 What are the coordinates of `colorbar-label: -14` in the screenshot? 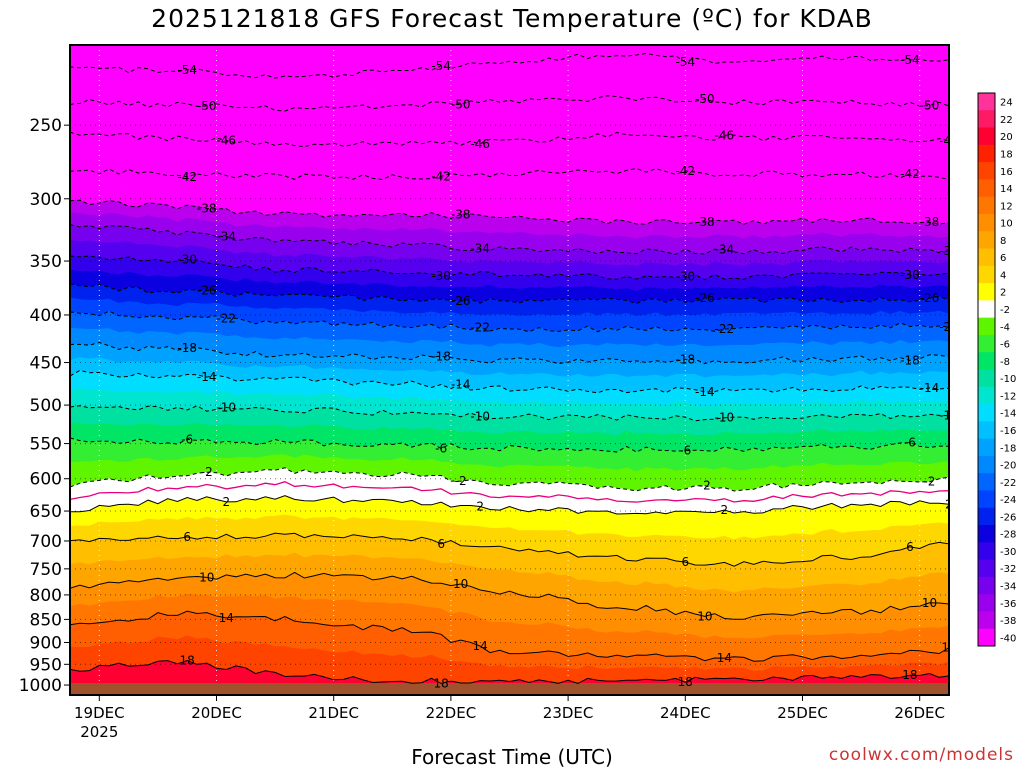 It's located at (1008, 414).